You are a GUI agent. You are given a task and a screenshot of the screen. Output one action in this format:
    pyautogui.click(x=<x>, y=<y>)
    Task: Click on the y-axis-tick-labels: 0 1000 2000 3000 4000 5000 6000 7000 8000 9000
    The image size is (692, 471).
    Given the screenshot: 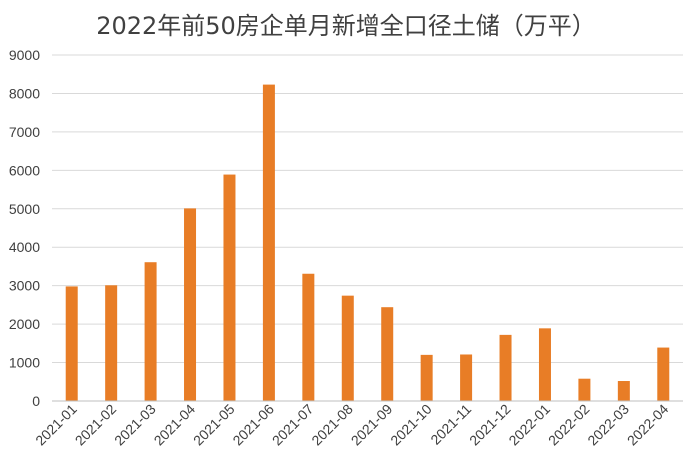 What is the action you would take?
    pyautogui.click(x=24, y=228)
    